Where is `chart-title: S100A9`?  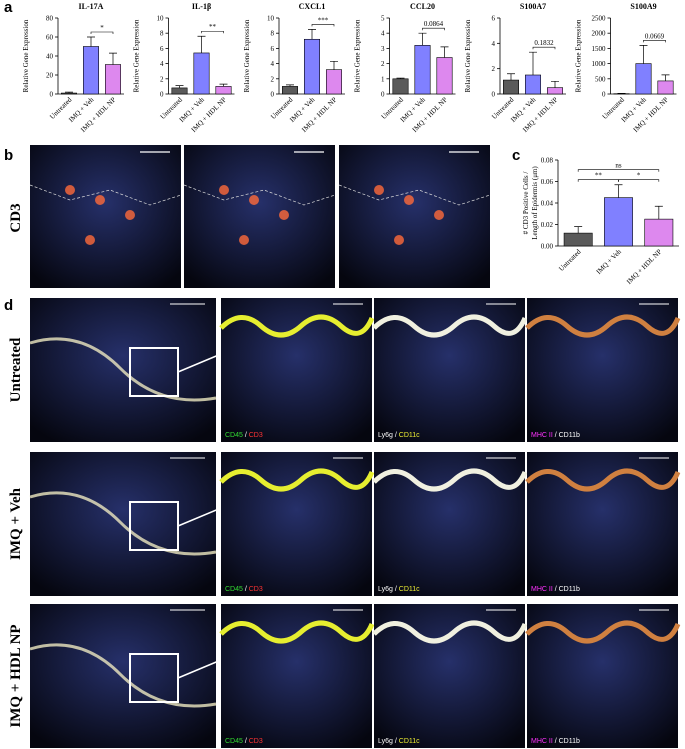
chart-title: S100A9 is located at coordinates (643, 6).